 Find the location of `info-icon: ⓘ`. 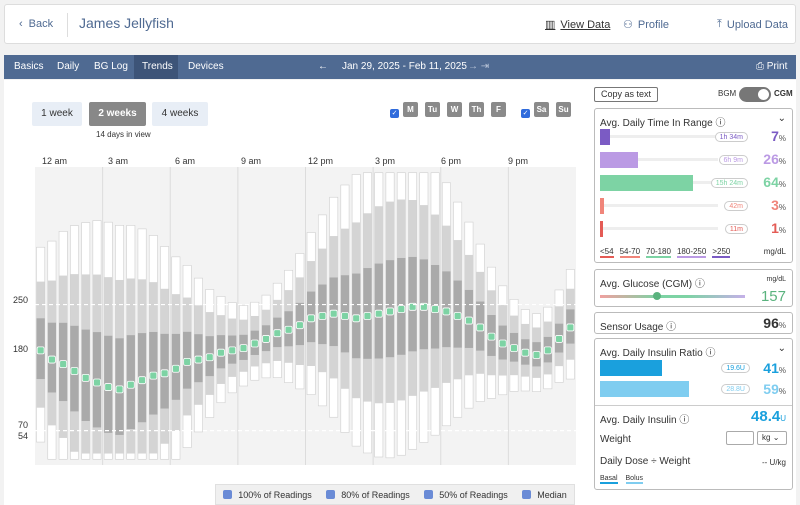

info-icon: ⓘ is located at coordinates (710, 353).